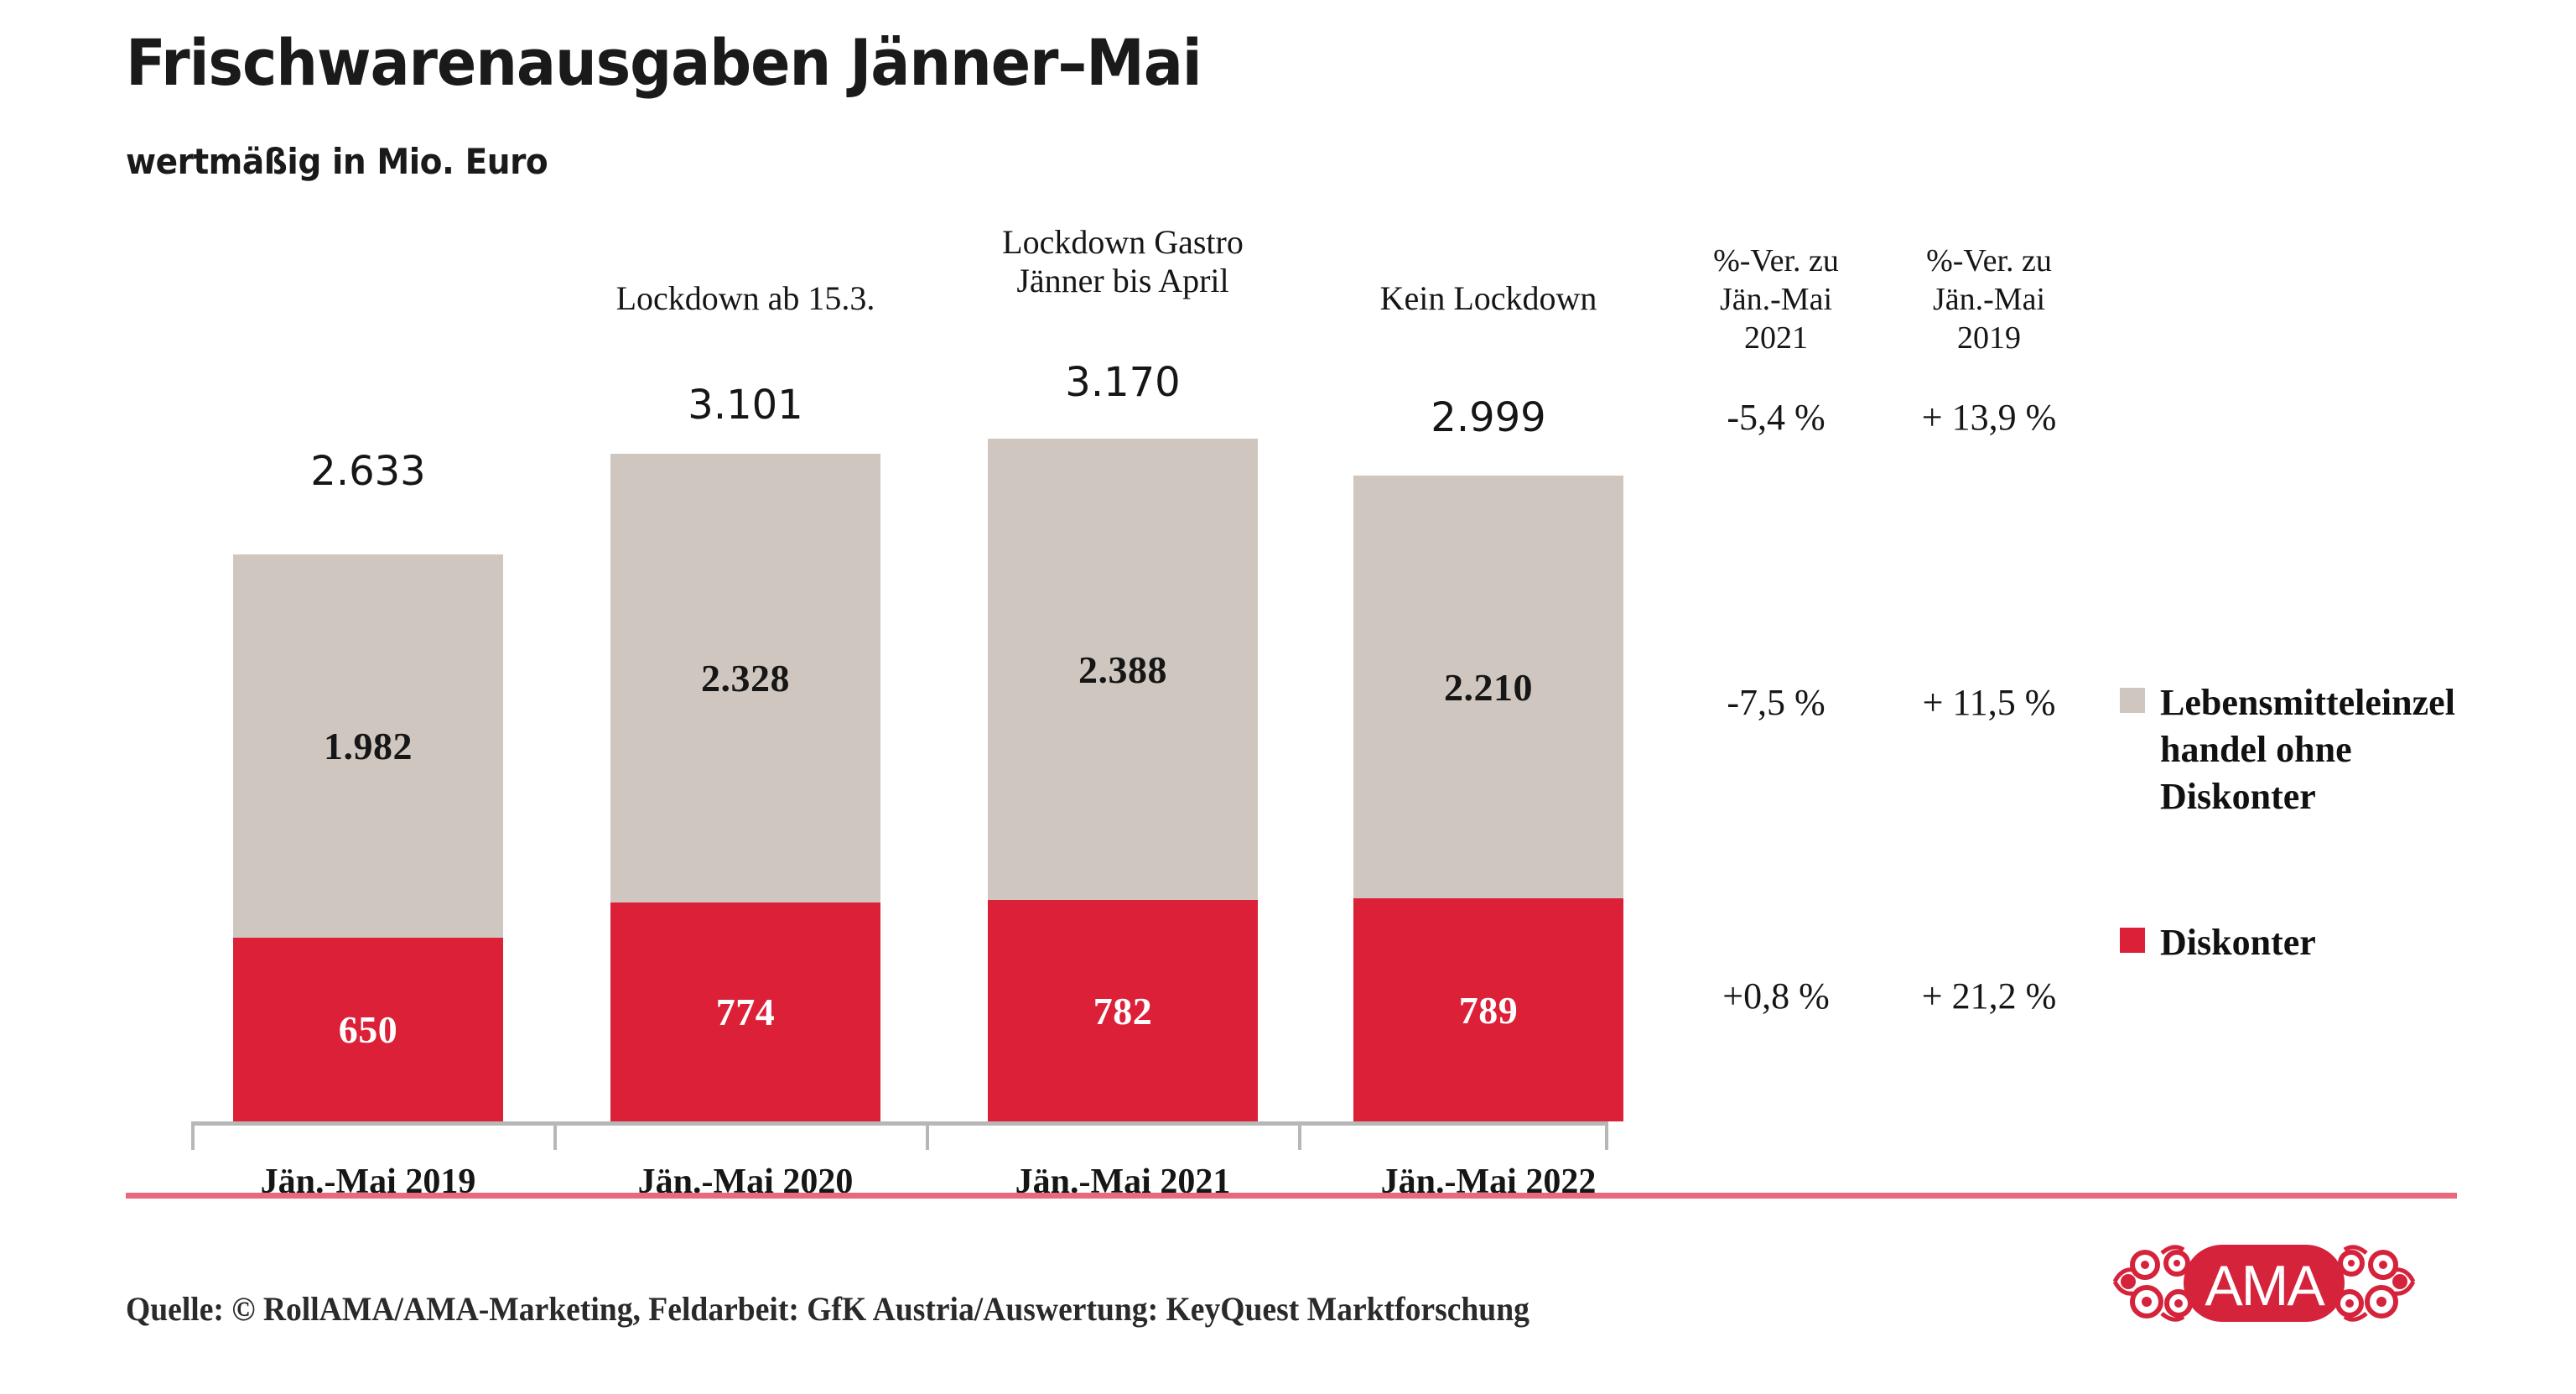 The height and width of the screenshot is (1394, 2576). Describe the element at coordinates (1123, 382) in the screenshot. I see `bar-total-2: 3.170` at that location.